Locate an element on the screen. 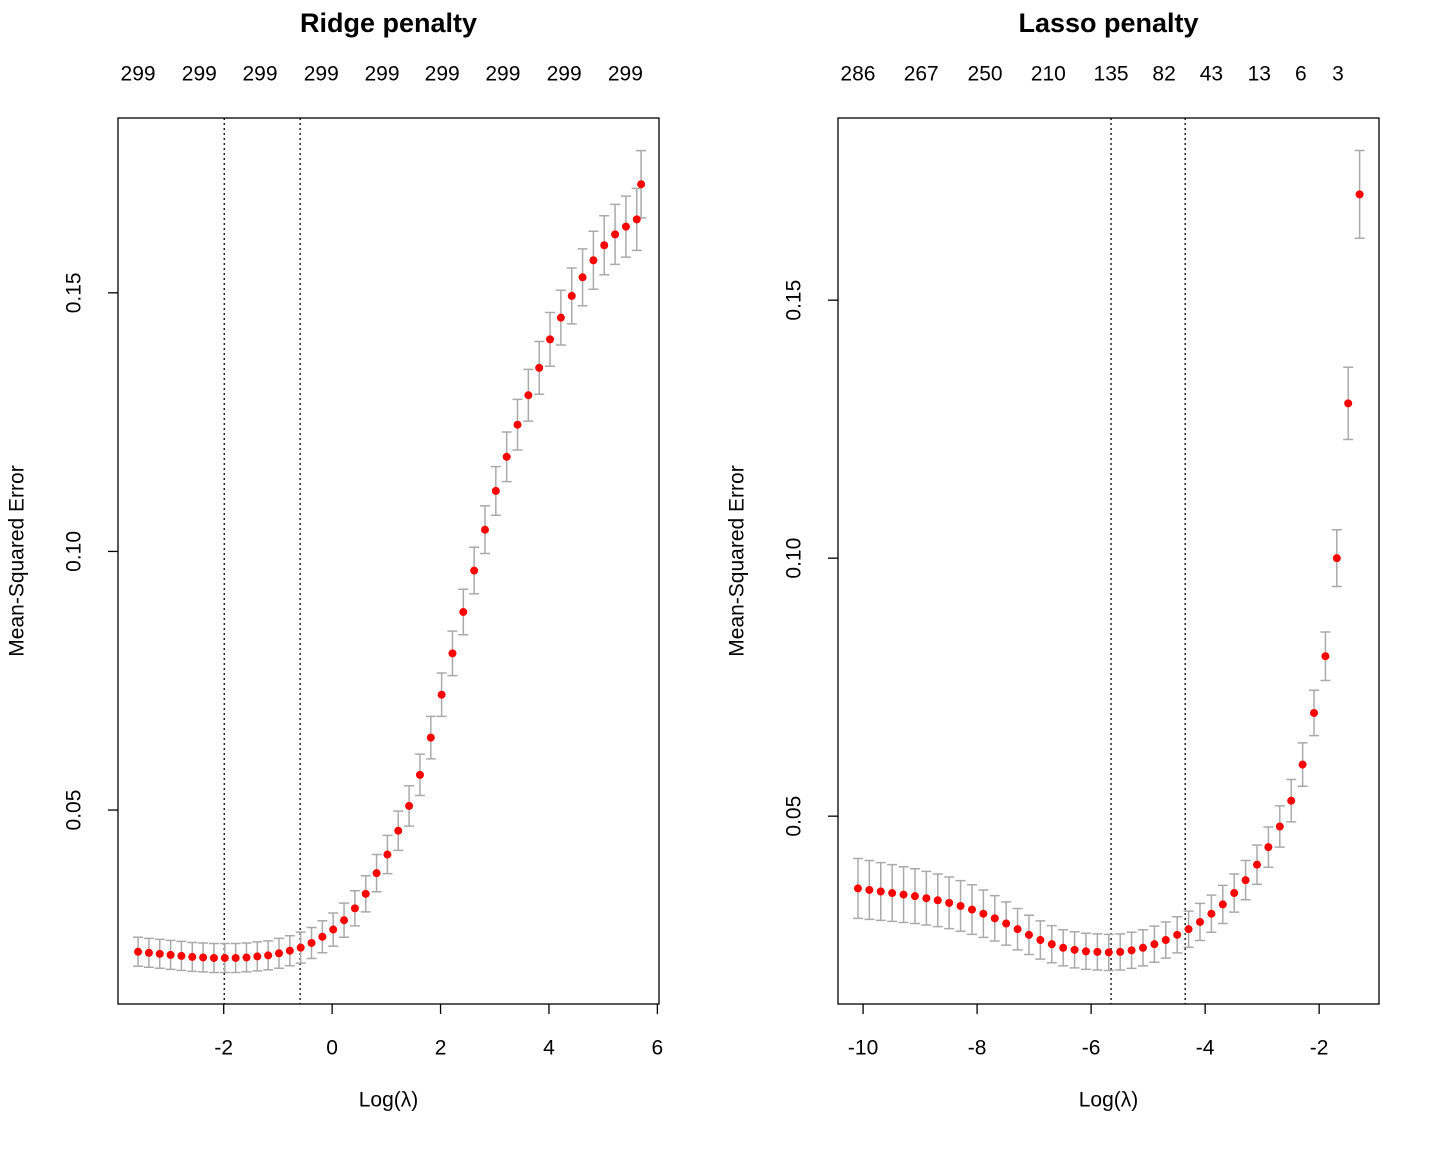 This screenshot has width=1440, height=1152. top-tick-label: 3 is located at coordinates (1338, 74).